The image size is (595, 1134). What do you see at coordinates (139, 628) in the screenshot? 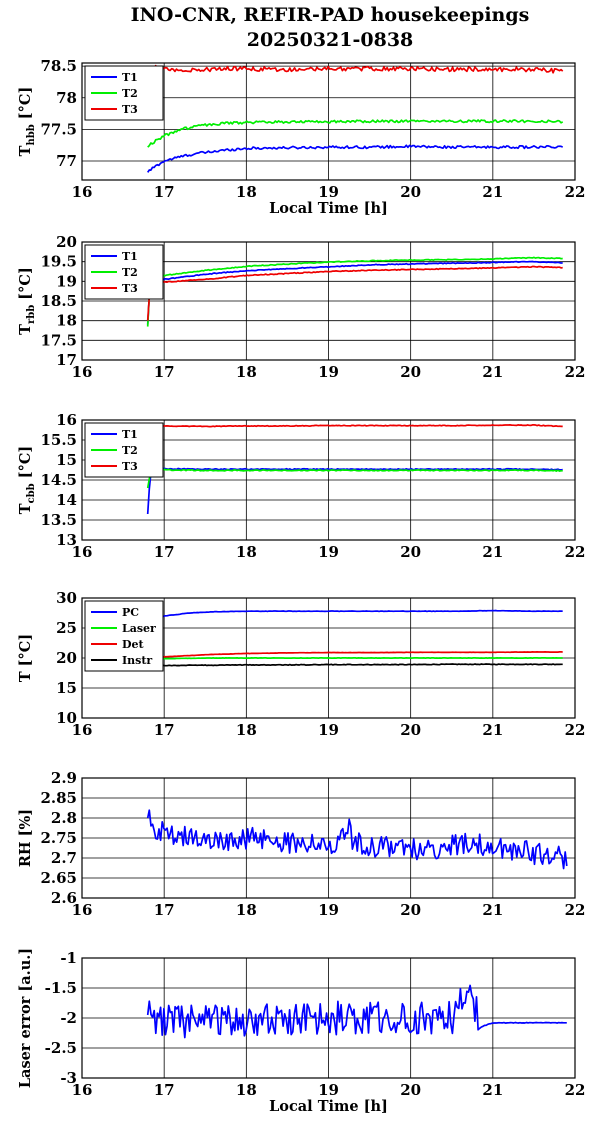
I see `legend-label: Laser` at bounding box center [139, 628].